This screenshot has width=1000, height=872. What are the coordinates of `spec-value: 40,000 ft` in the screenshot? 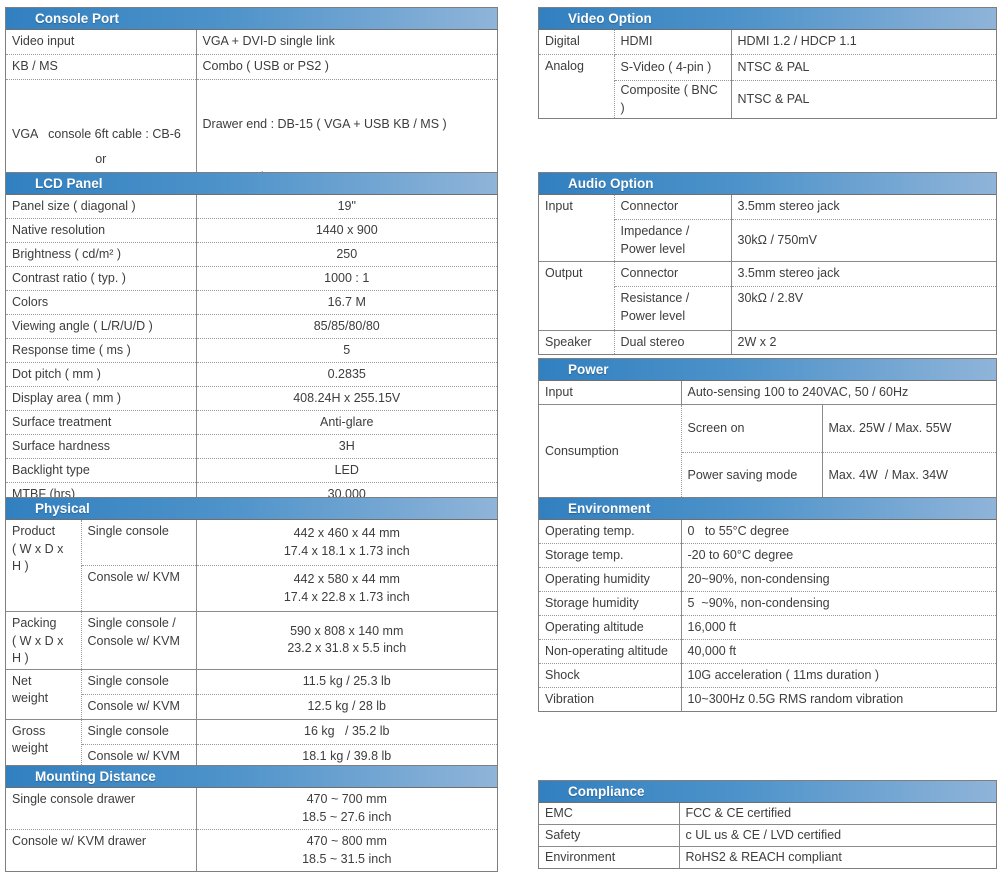 It's located at (838, 651).